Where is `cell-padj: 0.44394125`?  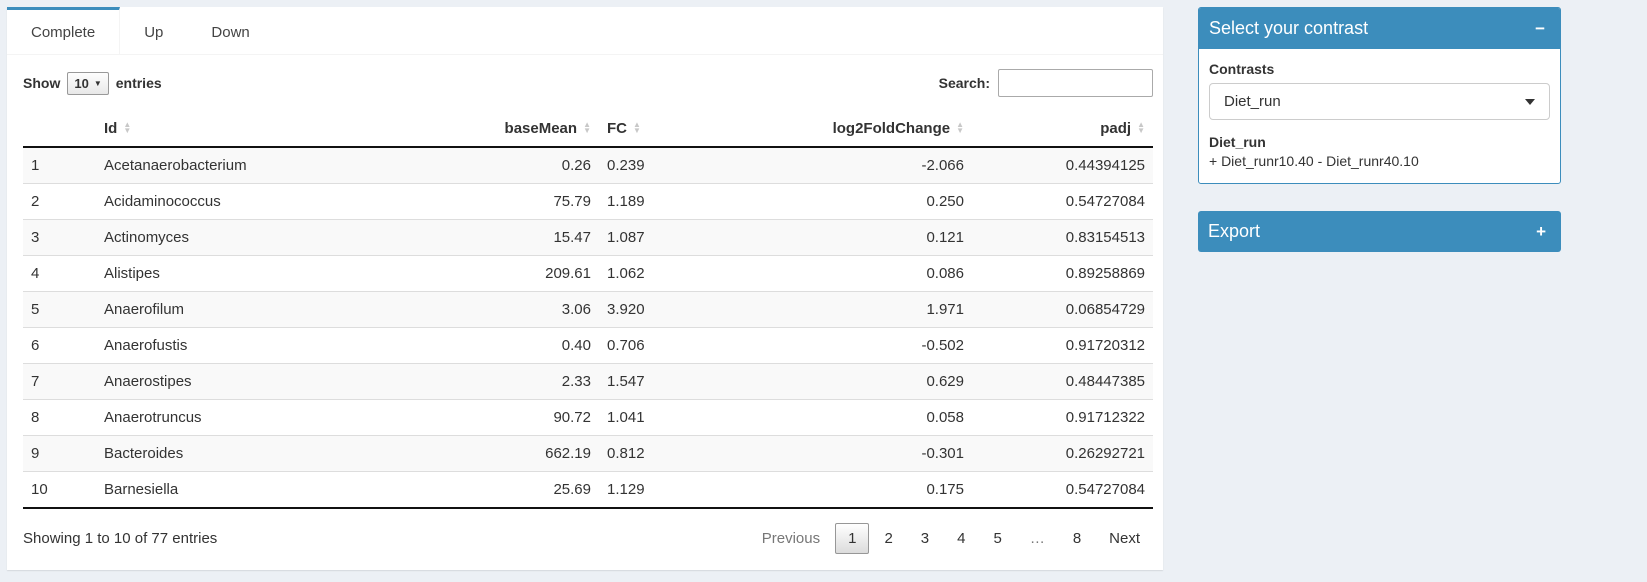 cell-padj: 0.44394125 is located at coordinates (1105, 165).